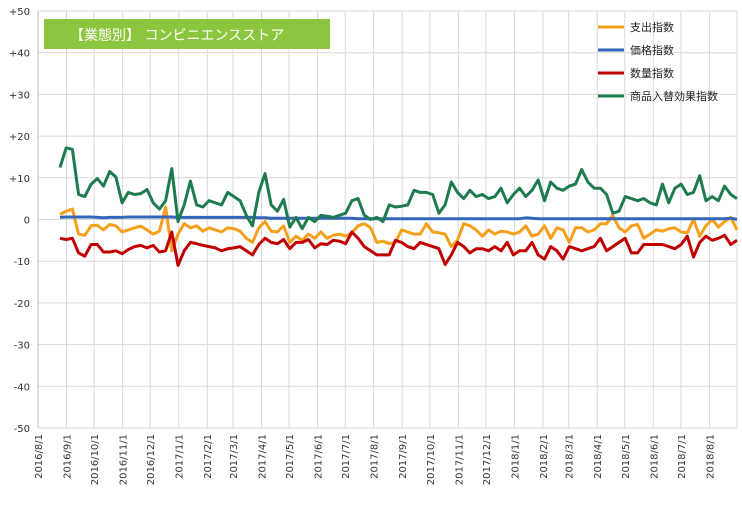  Describe the element at coordinates (598, 456) in the screenshot. I see `x-tick-label: 2018/4/1` at that location.